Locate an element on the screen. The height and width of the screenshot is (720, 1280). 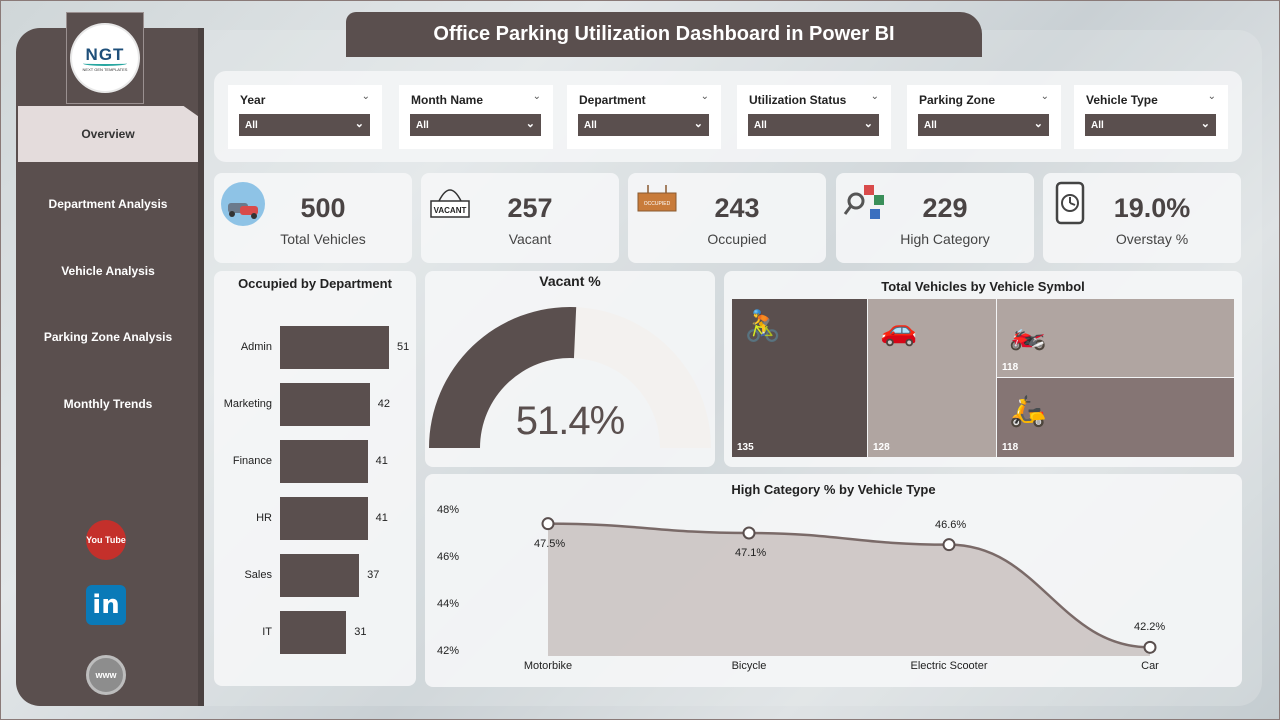
kpi-card-total-vehicles: 500 Total Vehicles is located at coordinates (313, 218).